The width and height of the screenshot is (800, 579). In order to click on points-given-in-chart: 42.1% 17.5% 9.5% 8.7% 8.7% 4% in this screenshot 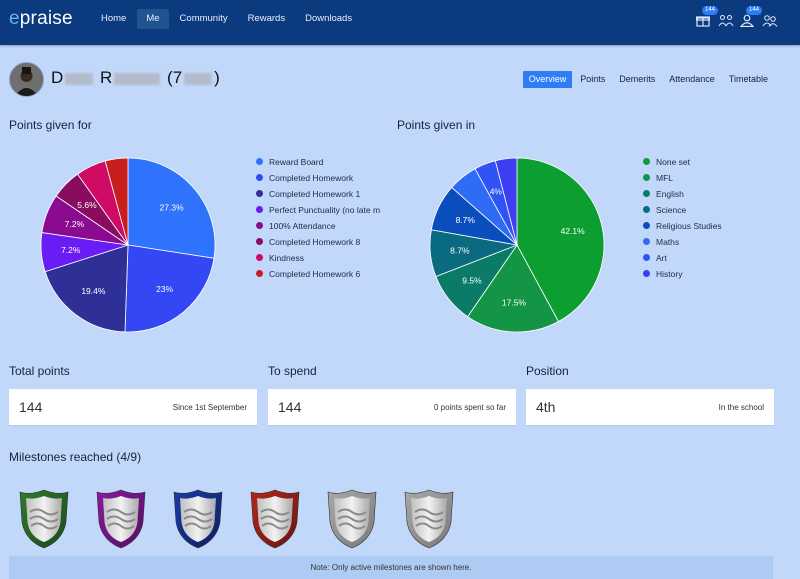, I will do `click(517, 245)`.